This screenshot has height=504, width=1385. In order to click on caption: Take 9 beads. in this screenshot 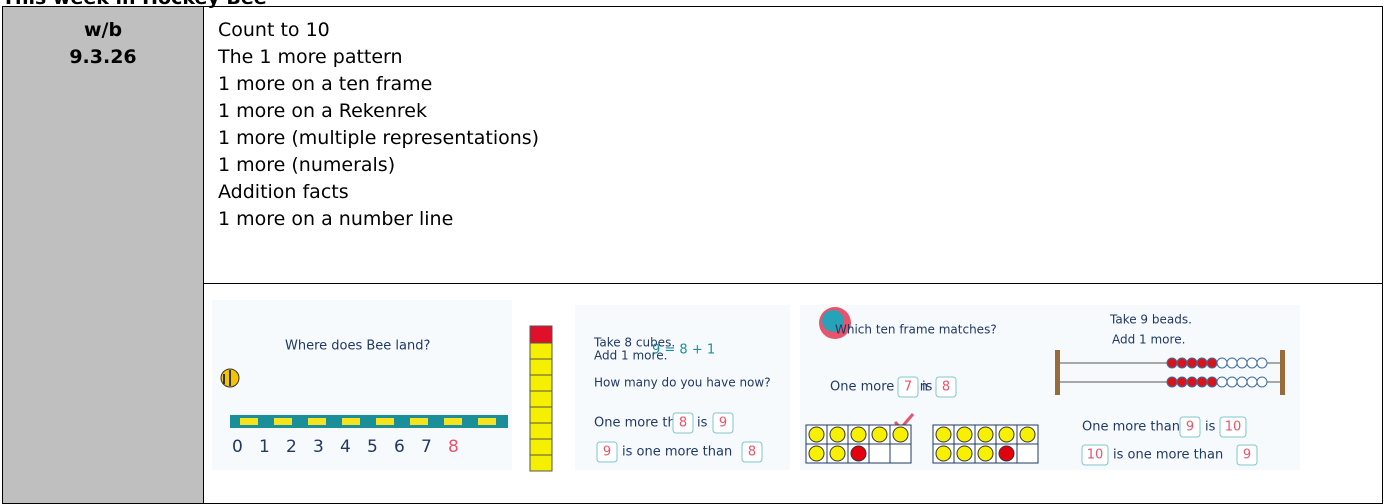, I will do `click(1150, 320)`.